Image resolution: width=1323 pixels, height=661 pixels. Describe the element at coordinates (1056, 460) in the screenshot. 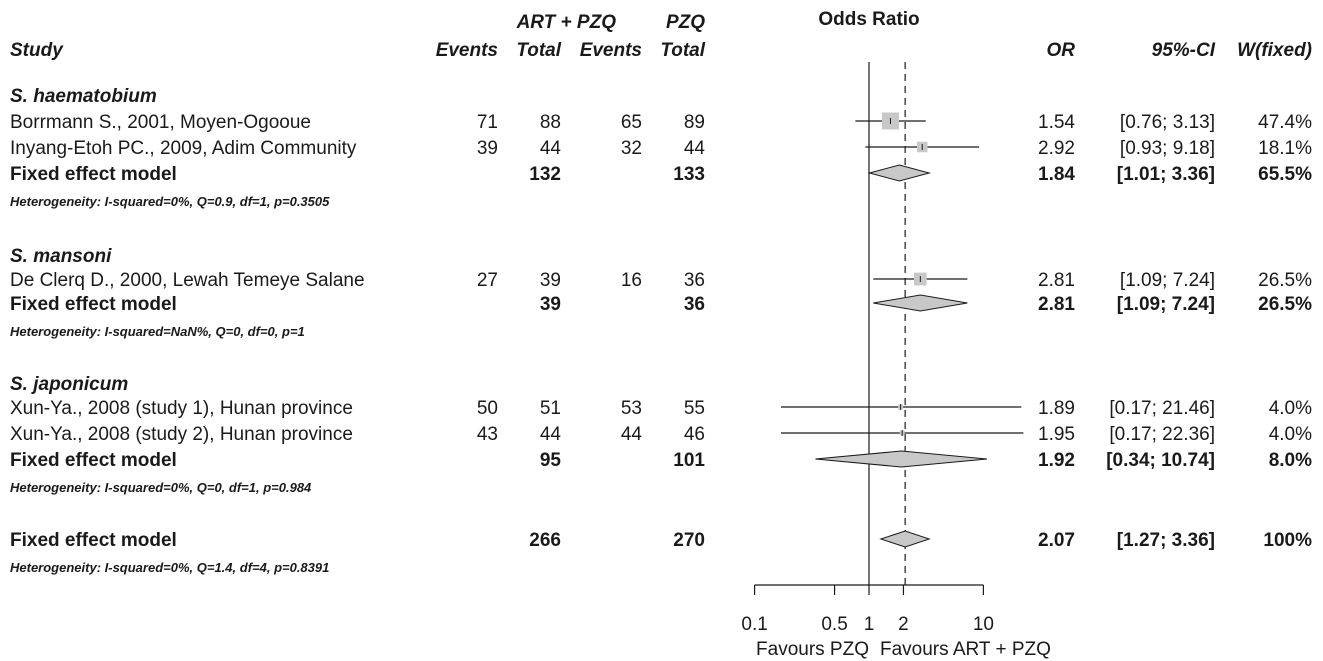

I see `odds-ratio-value: 1.92` at that location.